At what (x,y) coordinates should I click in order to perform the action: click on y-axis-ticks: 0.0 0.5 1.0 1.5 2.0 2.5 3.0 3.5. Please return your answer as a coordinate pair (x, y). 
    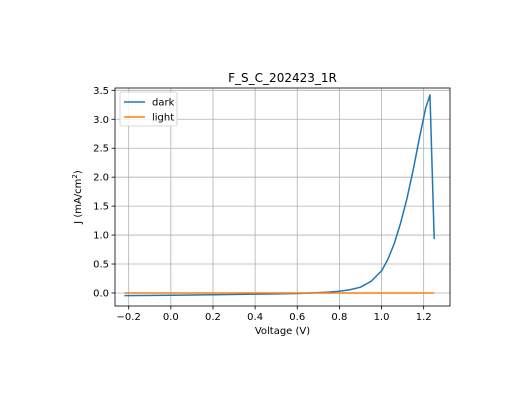
    Looking at the image, I should click on (104, 192).